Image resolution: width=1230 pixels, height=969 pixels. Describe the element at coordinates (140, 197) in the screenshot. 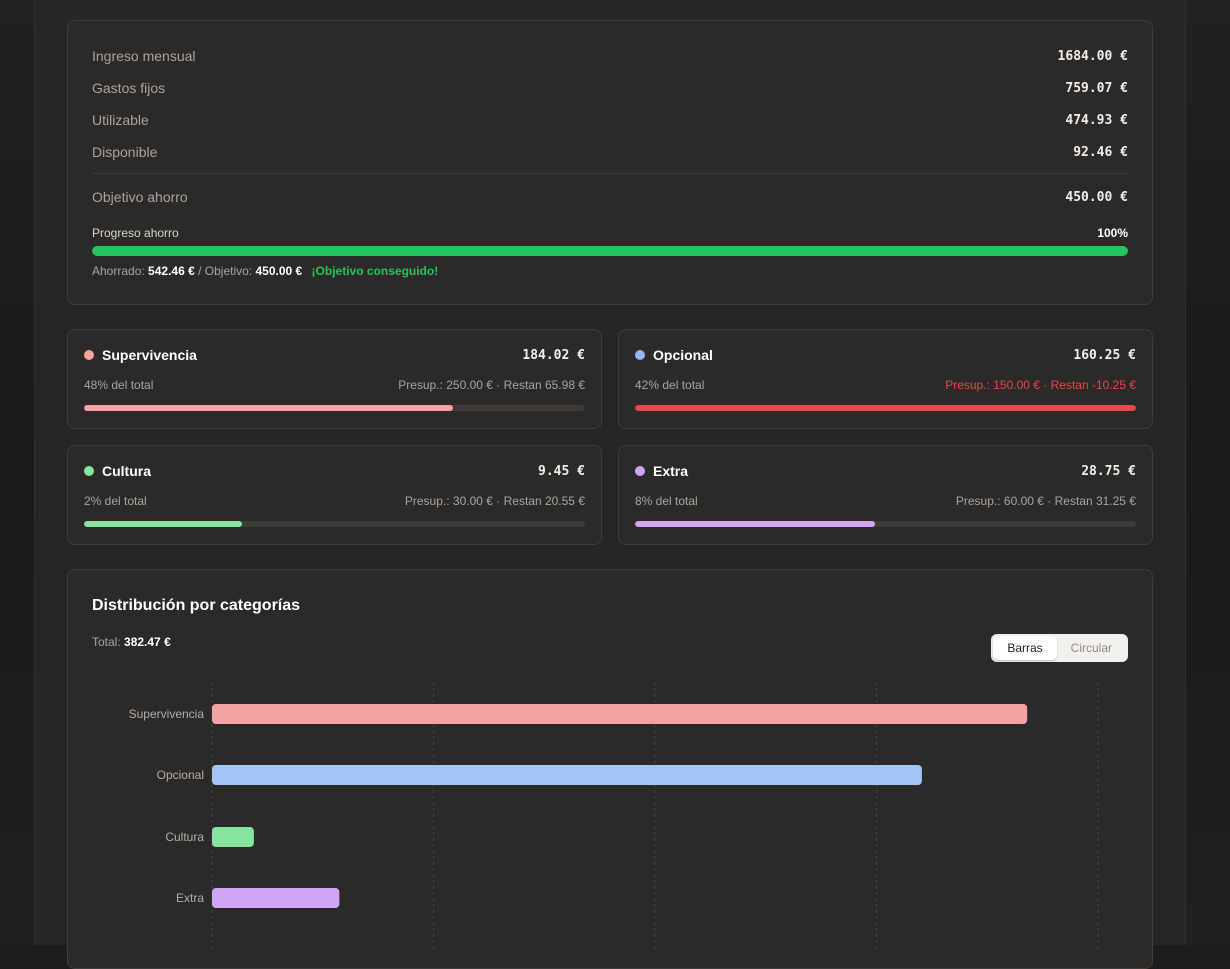

I see `objetivo-label: Objetivo ahorro` at that location.